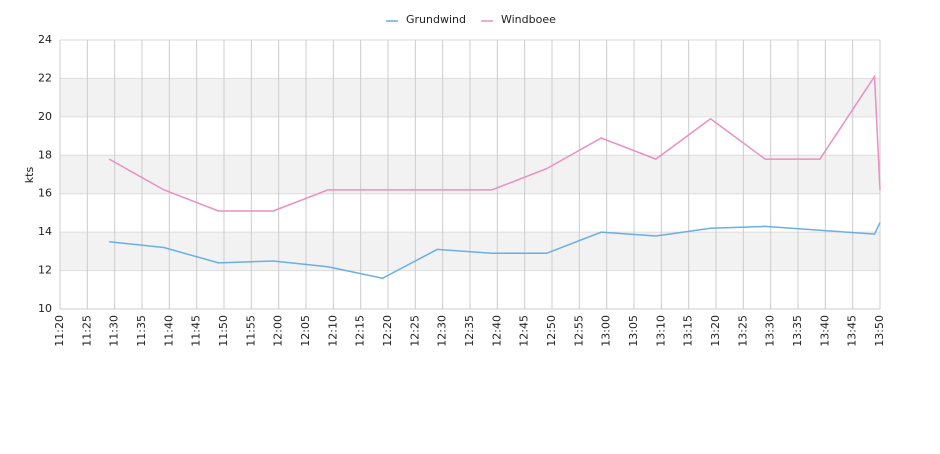 This screenshot has width=940, height=454. Describe the element at coordinates (742, 331) in the screenshot. I see `x-tick-label: 13:25` at that location.